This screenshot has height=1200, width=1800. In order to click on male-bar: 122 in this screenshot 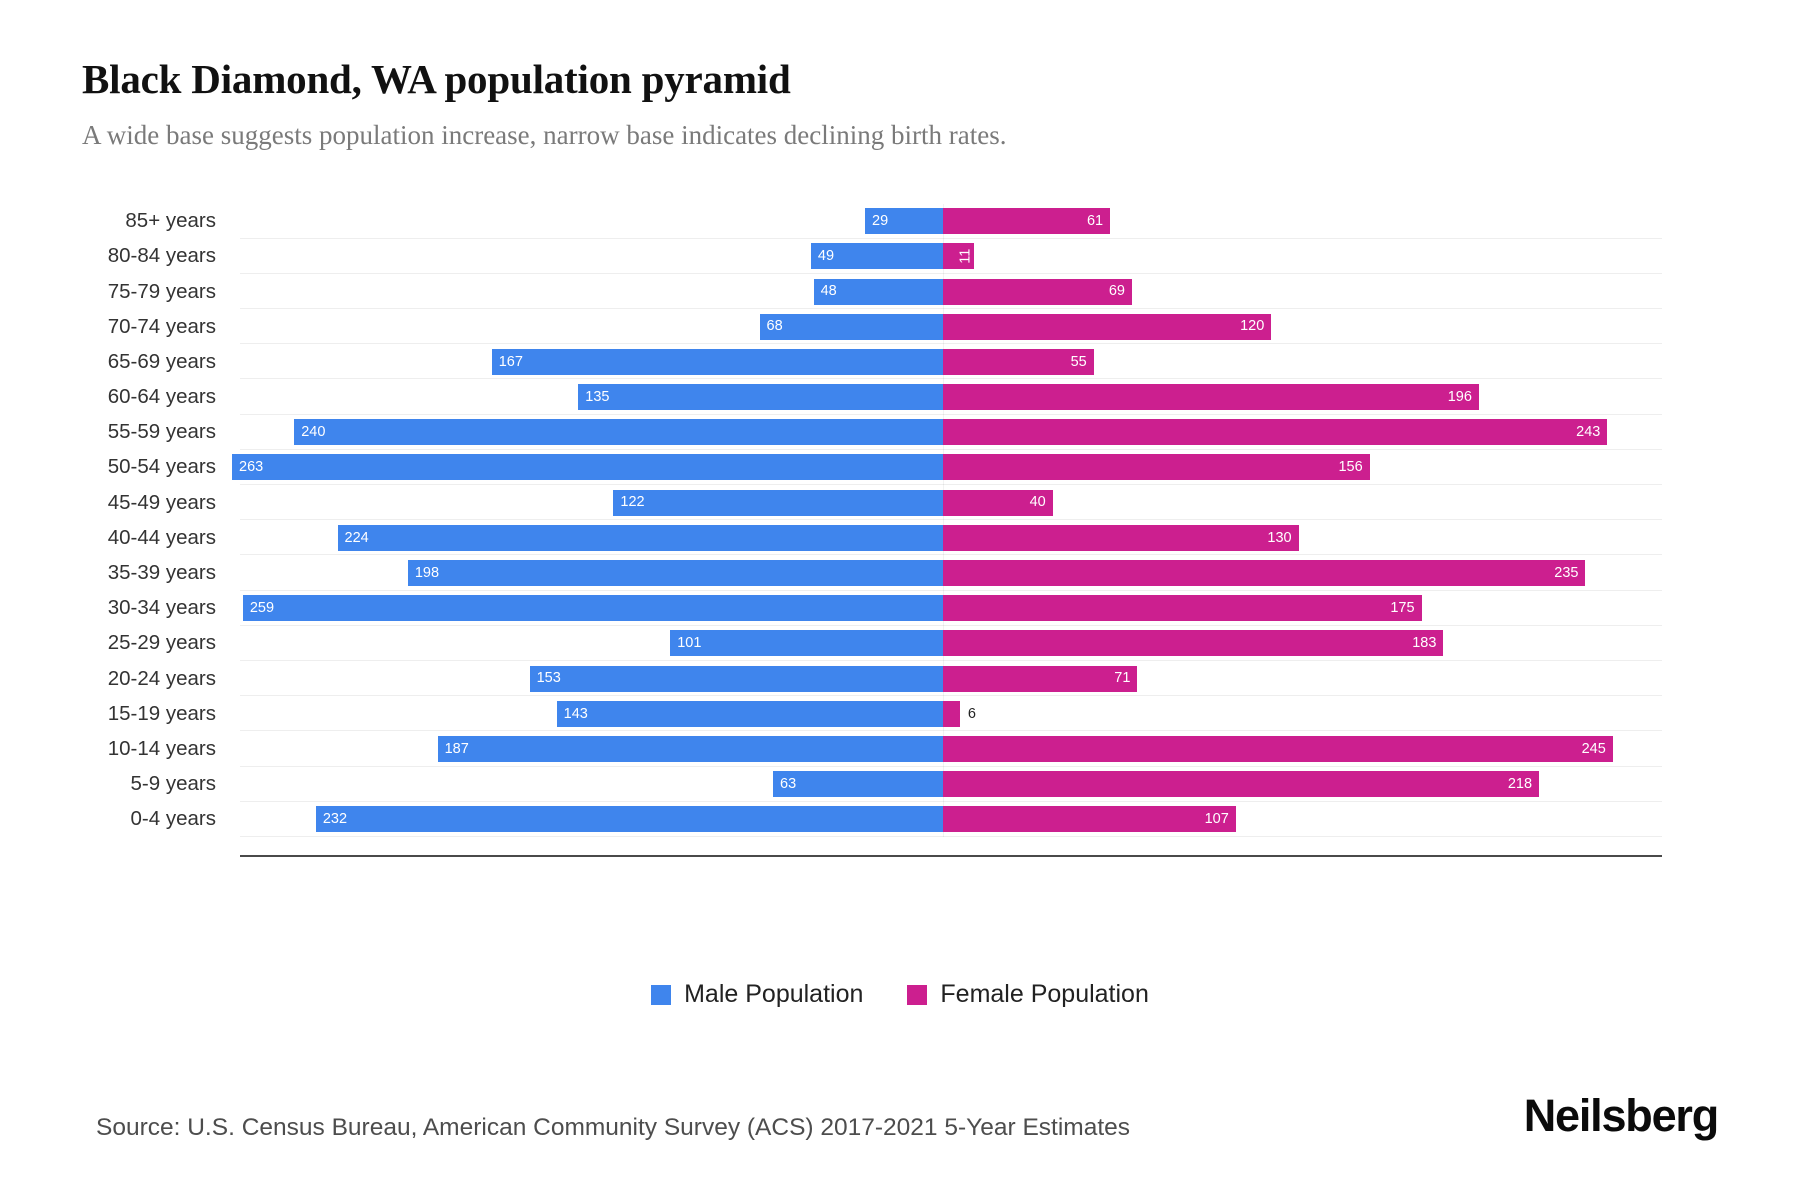, I will do `click(778, 502)`.